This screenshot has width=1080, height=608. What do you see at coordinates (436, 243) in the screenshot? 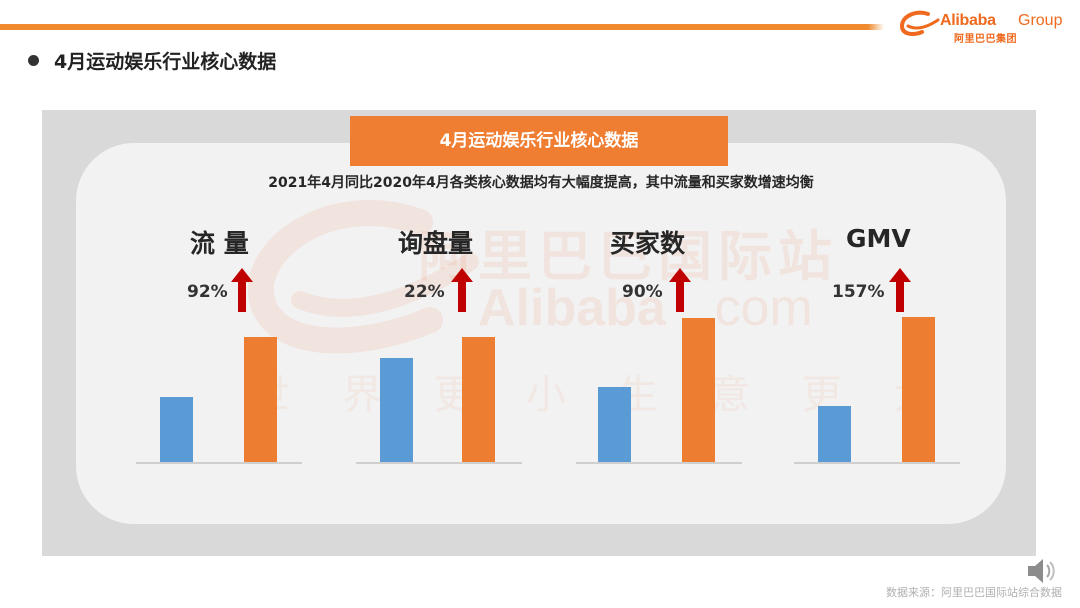
I see `metric-label: 询盘量` at bounding box center [436, 243].